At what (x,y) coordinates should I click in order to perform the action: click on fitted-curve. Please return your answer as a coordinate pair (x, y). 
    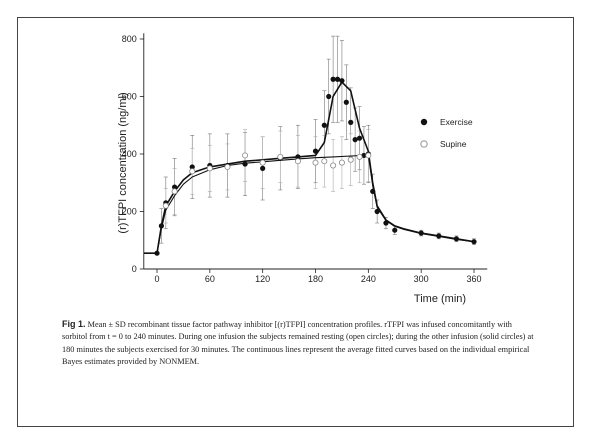
    Looking at the image, I should click on (315, 204).